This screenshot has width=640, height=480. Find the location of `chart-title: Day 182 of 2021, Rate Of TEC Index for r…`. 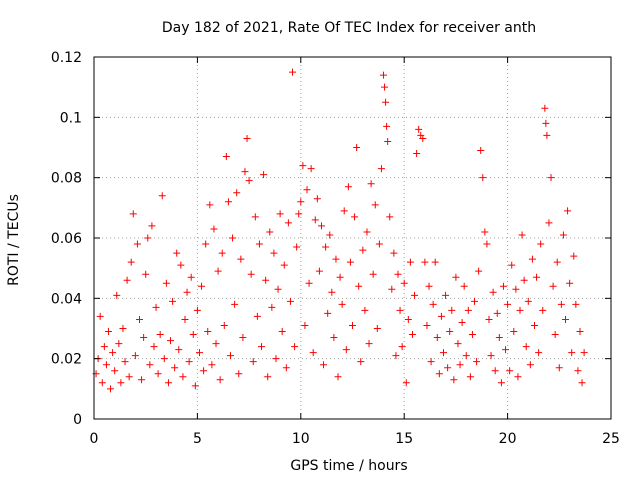

chart-title: Day 182 of 2021, Rate Of TEC Index for r… is located at coordinates (349, 28).